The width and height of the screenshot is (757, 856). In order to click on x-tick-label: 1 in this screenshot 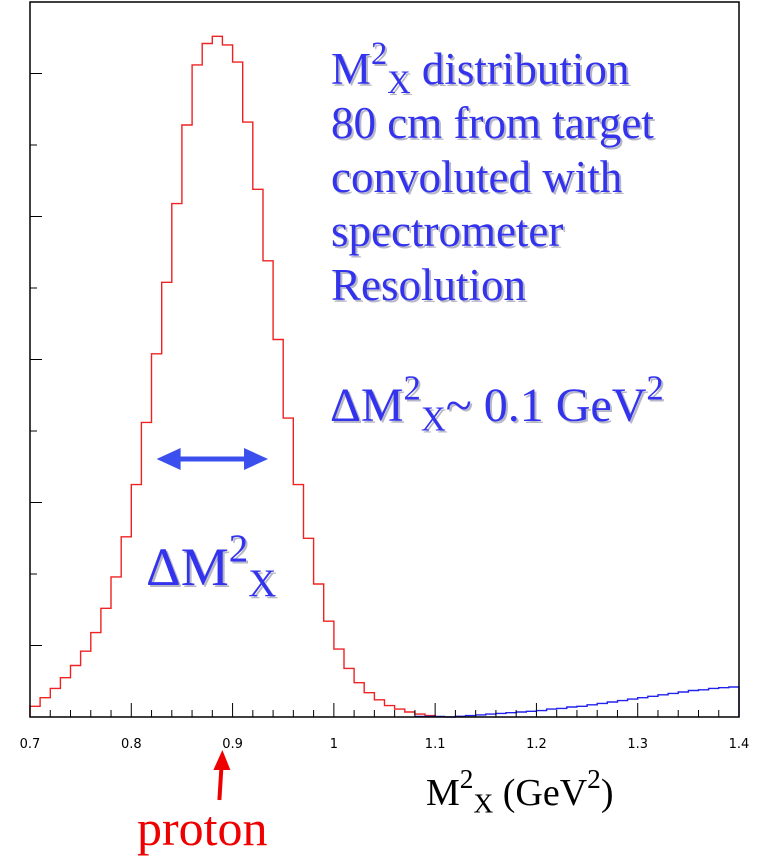, I will do `click(334, 744)`.